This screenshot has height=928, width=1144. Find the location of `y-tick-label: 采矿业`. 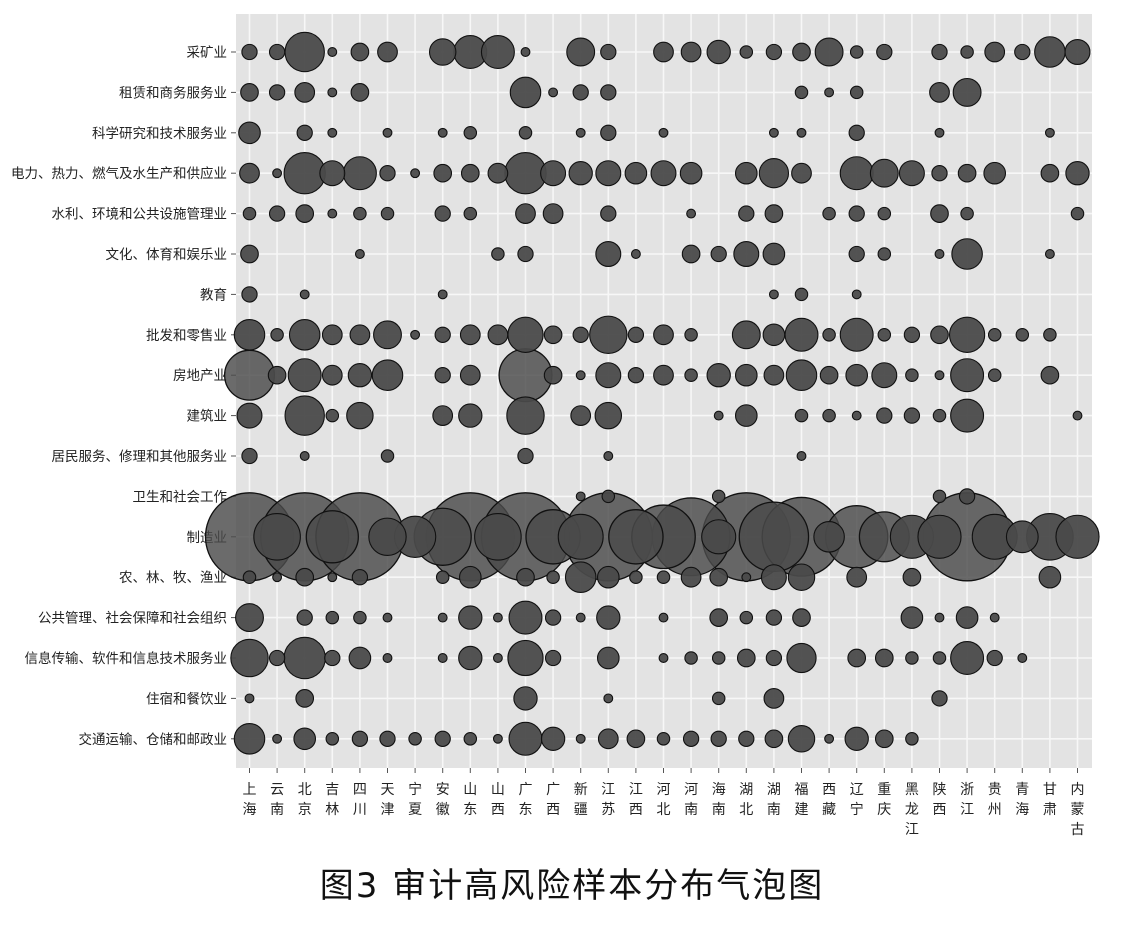

y-tick-label: 采矿业 is located at coordinates (207, 53).